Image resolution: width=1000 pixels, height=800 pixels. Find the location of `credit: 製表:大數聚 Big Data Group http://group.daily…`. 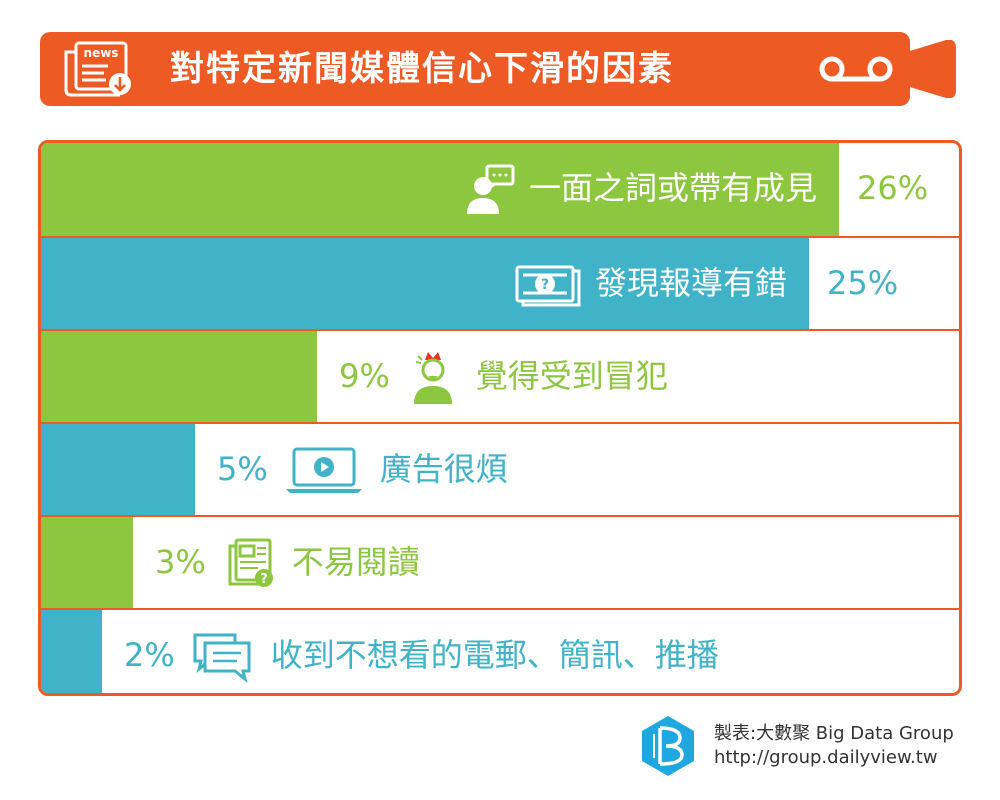

credit: 製表:大數聚 Big Data Group http://group.daily… is located at coordinates (834, 746).